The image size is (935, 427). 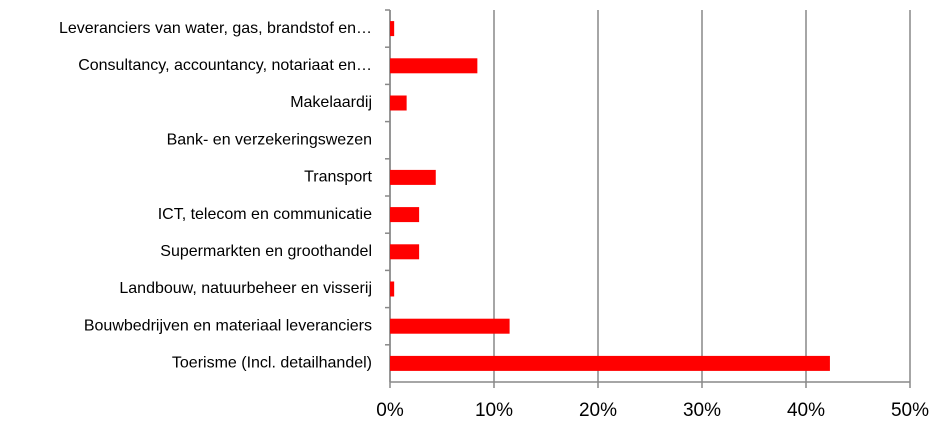 What do you see at coordinates (598, 410) in the screenshot?
I see `x-tick-label: 20%` at bounding box center [598, 410].